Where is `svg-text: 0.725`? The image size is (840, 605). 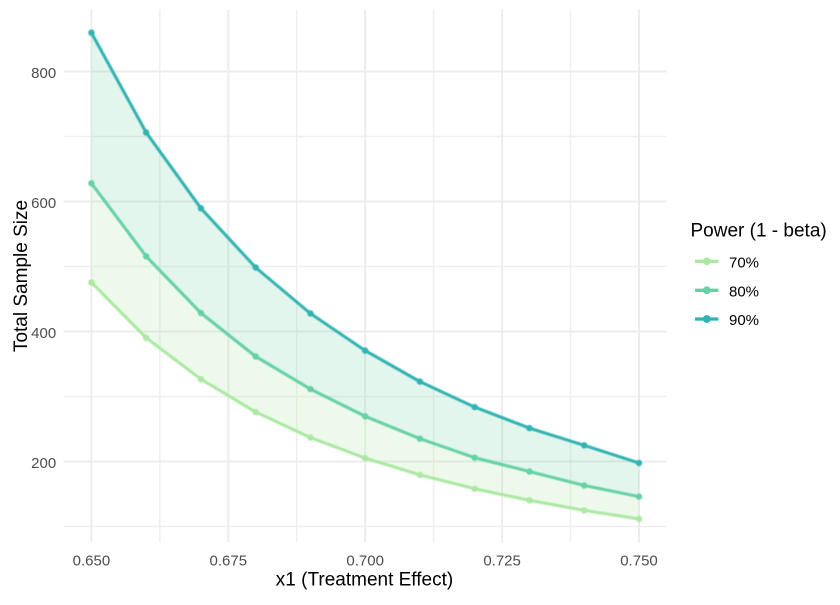 svg-text: 0.725 is located at coordinates (502, 561).